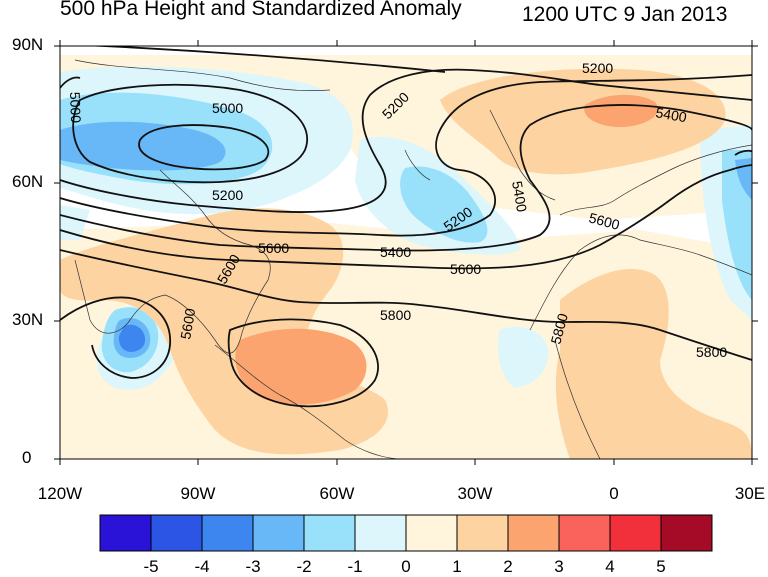  What do you see at coordinates (614, 493) in the screenshot?
I see `lon-label: 0` at bounding box center [614, 493].